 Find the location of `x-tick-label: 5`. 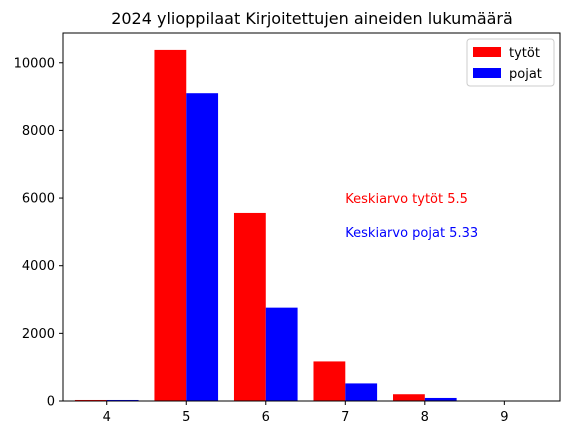

x-tick-label: 5 is located at coordinates (186, 417).